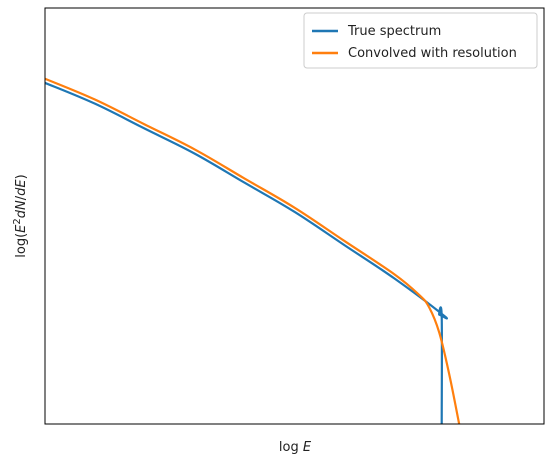 The width and height of the screenshot is (553, 466). I want to click on y-axis-label: log(E2dN/dE), so click(21, 215).